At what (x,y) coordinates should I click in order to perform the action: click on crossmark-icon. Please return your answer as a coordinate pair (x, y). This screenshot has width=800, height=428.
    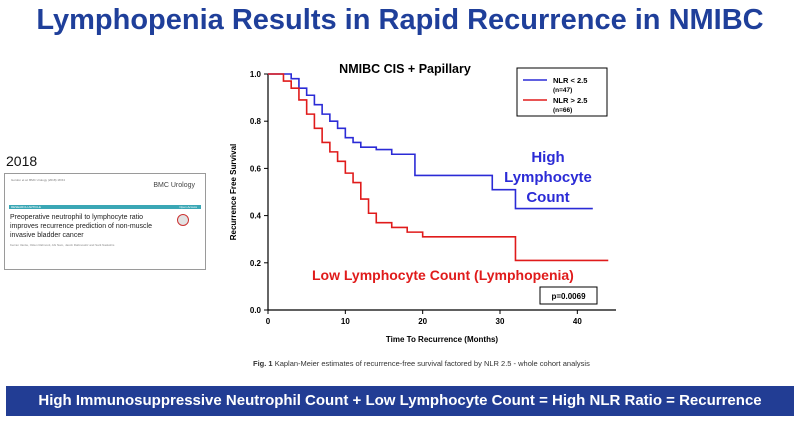
    Looking at the image, I should click on (183, 220).